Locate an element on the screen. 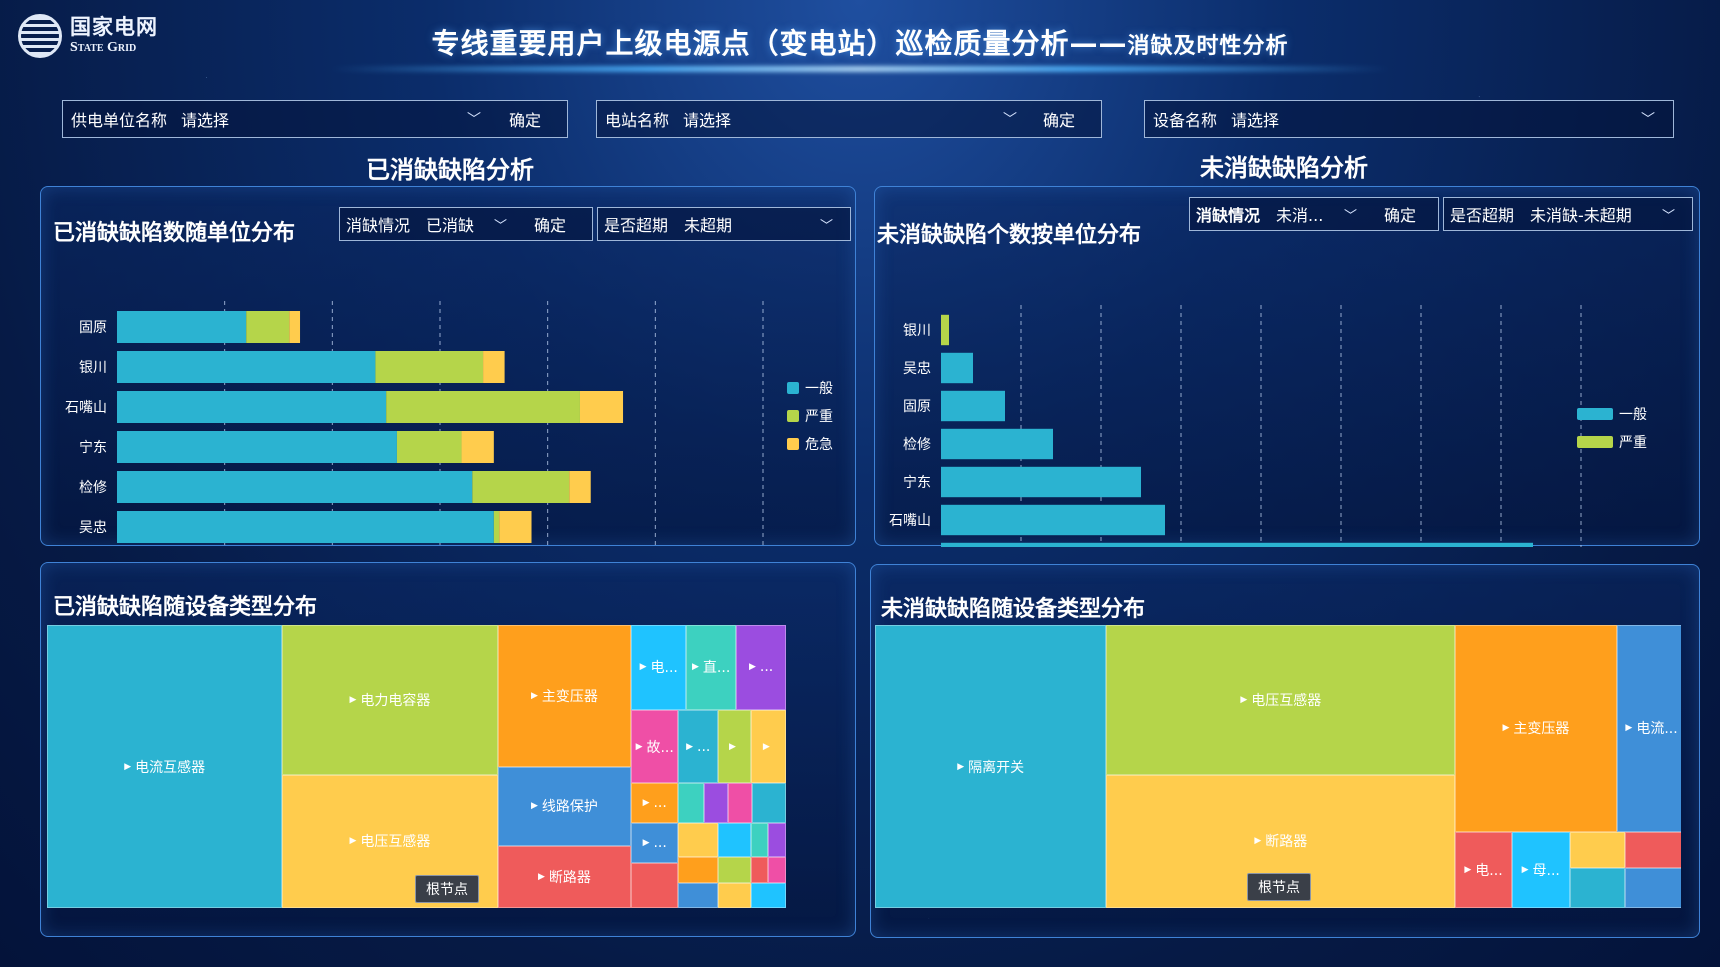  filter-supply-unit-value: 请选择 is located at coordinates (205, 120).